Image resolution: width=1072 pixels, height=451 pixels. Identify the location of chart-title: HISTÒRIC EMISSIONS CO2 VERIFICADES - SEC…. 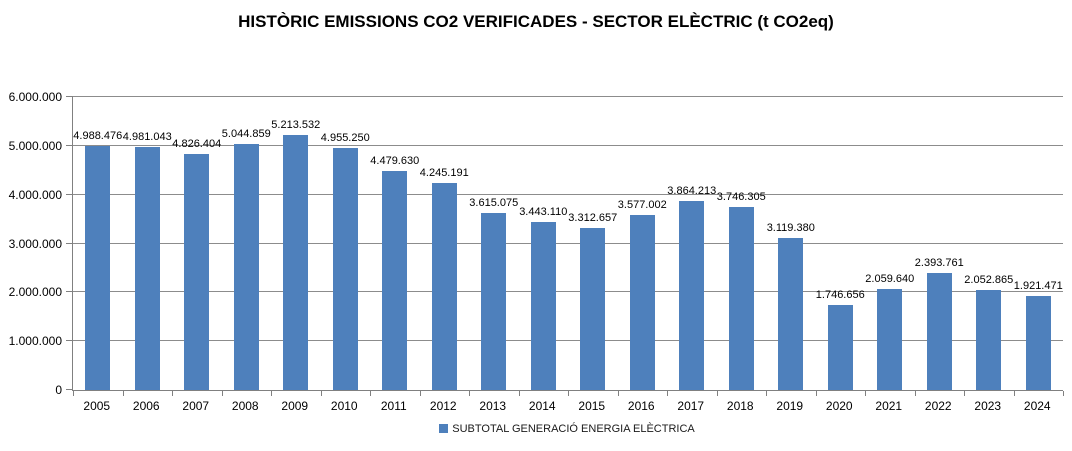
(536, 21).